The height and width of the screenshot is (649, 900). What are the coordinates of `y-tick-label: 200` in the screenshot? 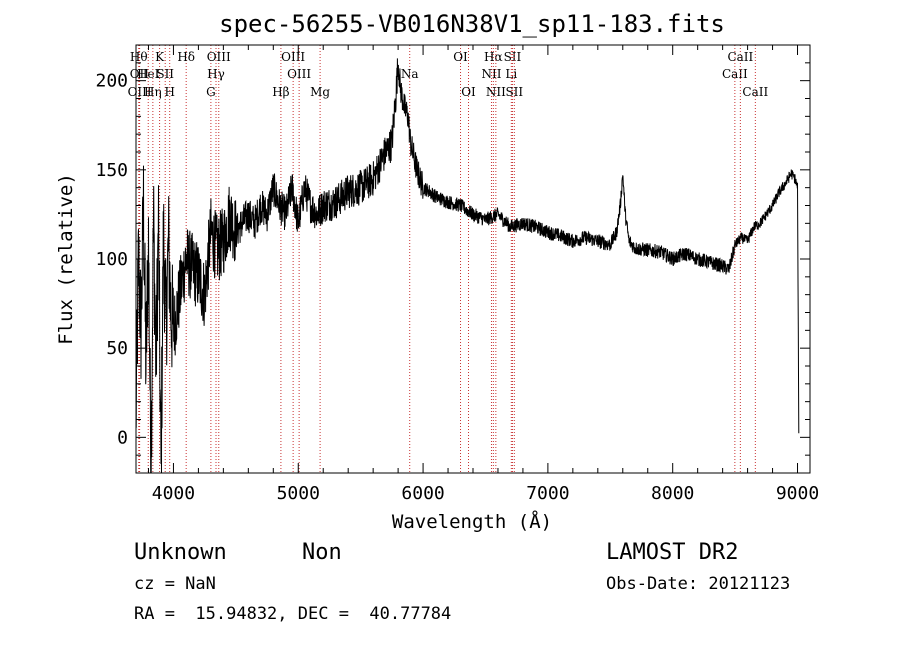 It's located at (111, 81).